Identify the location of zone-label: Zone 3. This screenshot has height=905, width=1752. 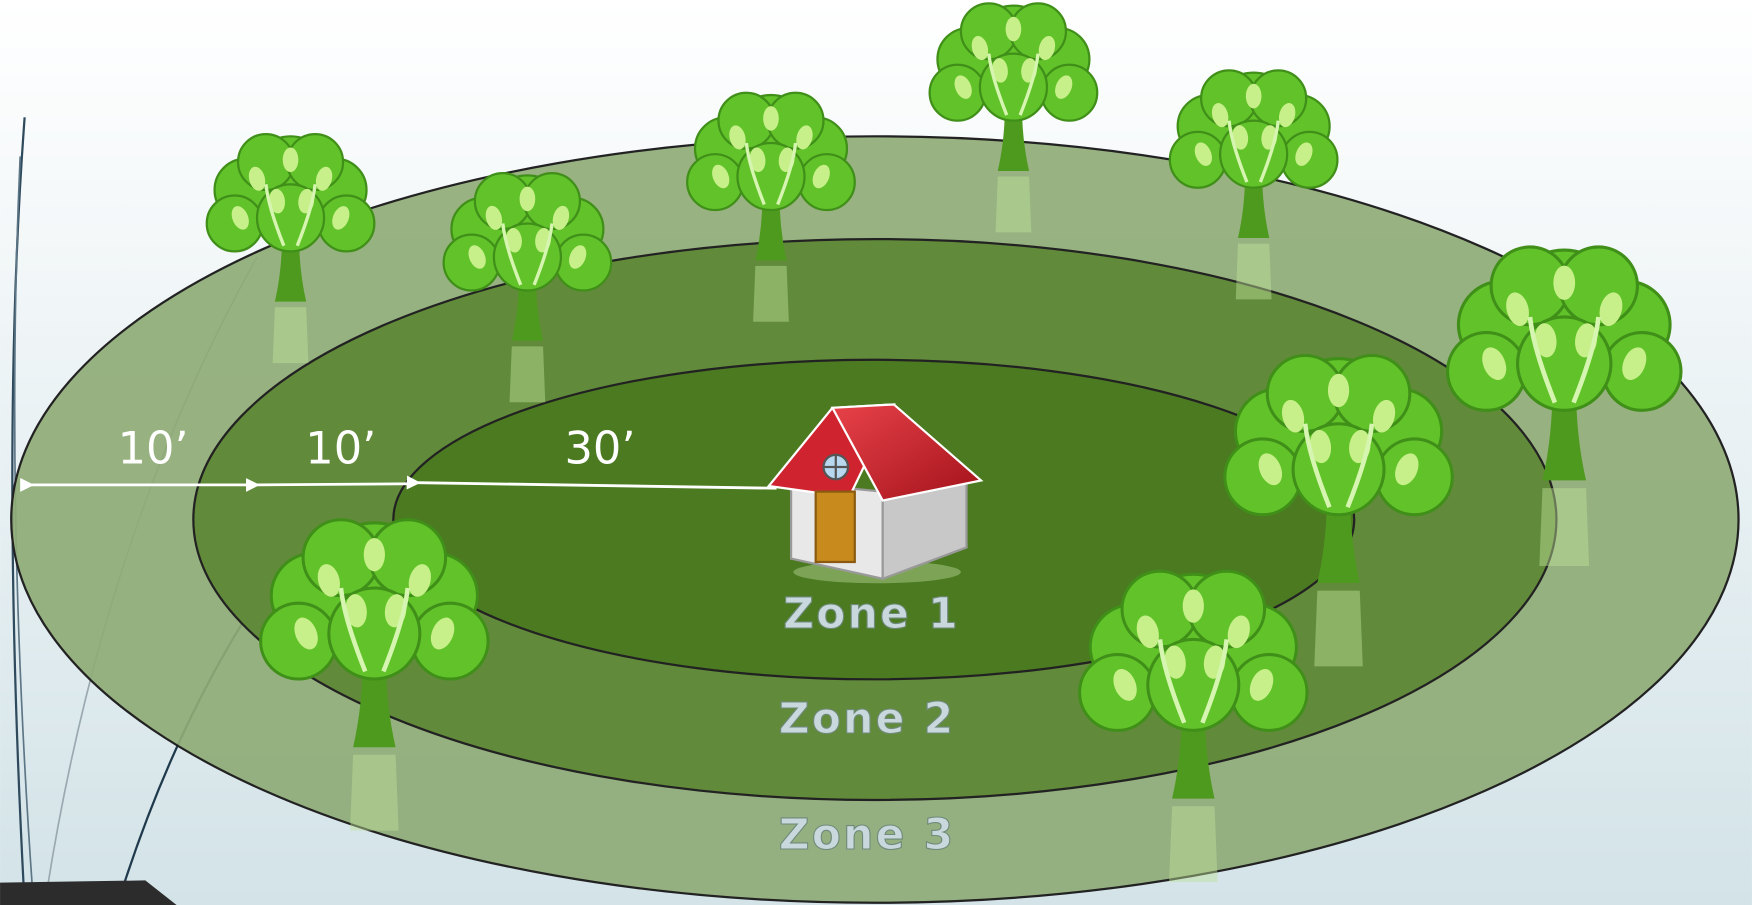
(867, 835).